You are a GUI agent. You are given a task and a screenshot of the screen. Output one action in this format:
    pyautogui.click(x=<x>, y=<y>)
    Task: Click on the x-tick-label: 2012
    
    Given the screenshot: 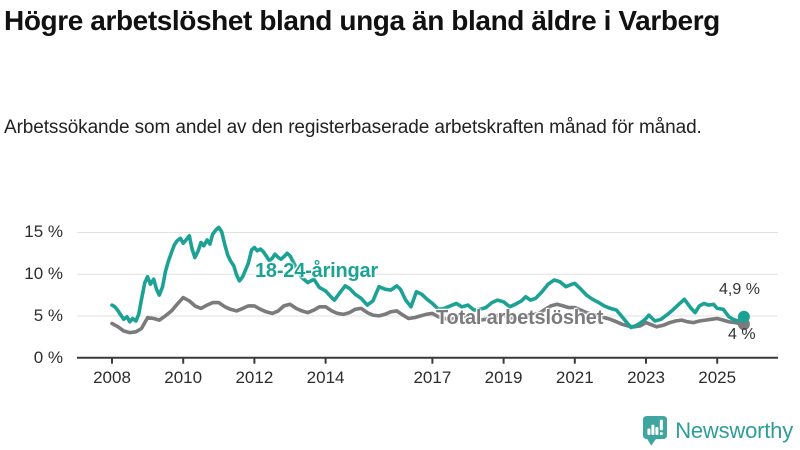 What is the action you would take?
    pyautogui.click(x=254, y=377)
    